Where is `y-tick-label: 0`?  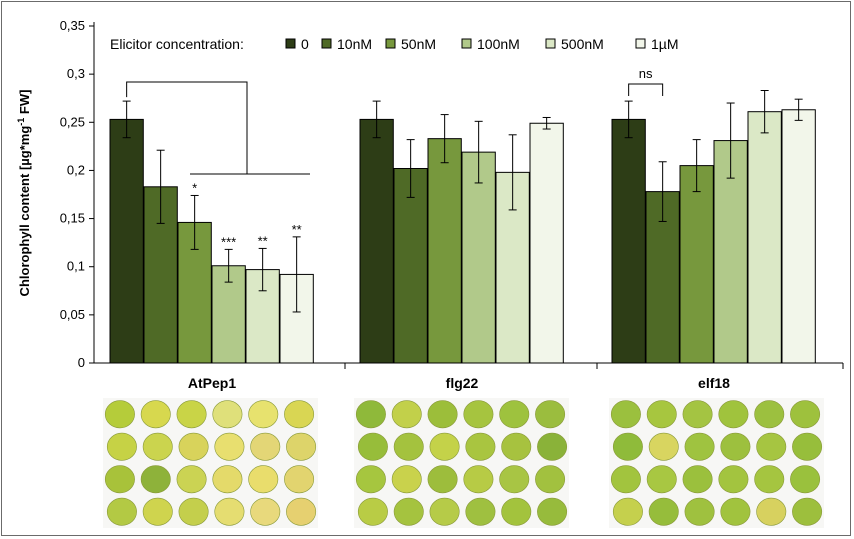
y-tick-label: 0 is located at coordinates (81, 362).